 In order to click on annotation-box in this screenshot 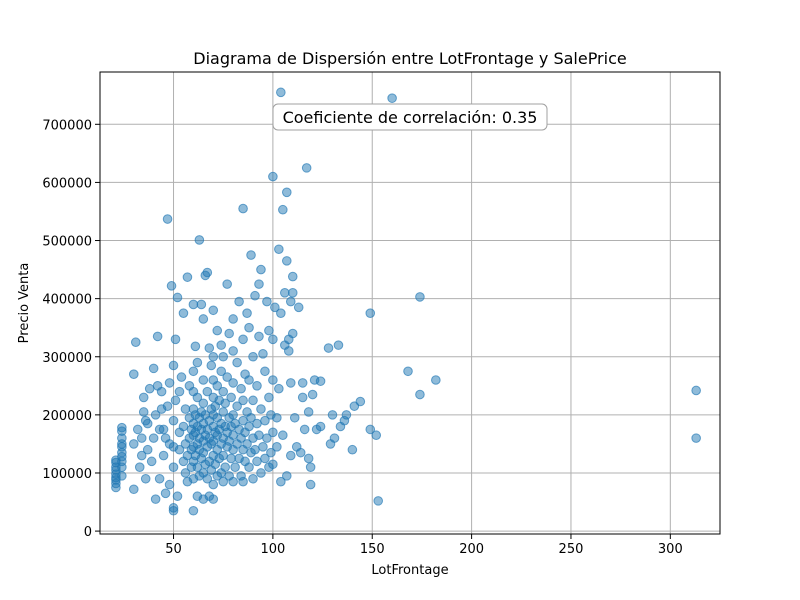, I will do `click(410, 117)`.